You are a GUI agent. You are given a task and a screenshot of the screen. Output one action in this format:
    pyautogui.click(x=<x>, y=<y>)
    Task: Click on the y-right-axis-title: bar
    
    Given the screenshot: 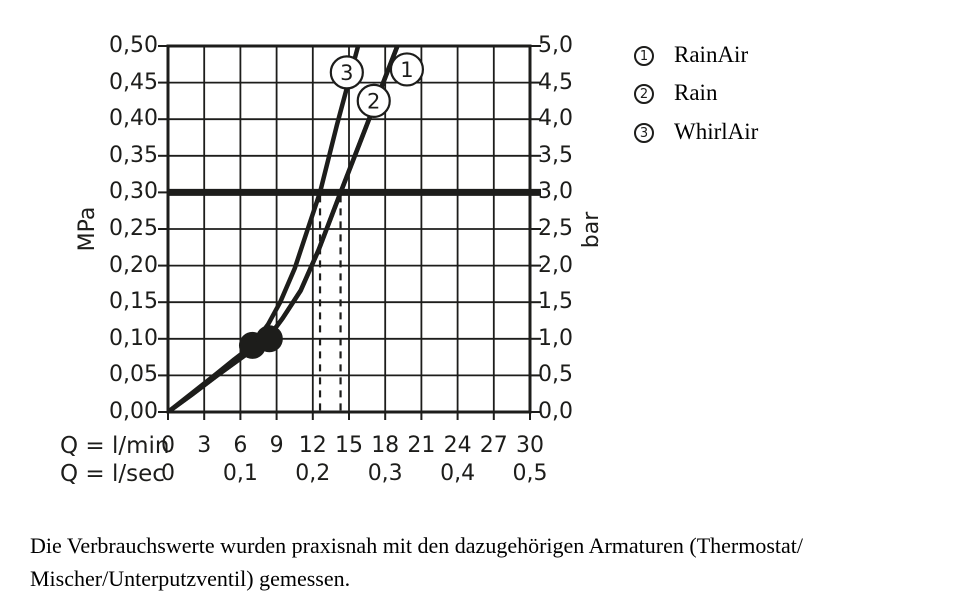 What is the action you would take?
    pyautogui.click(x=591, y=230)
    